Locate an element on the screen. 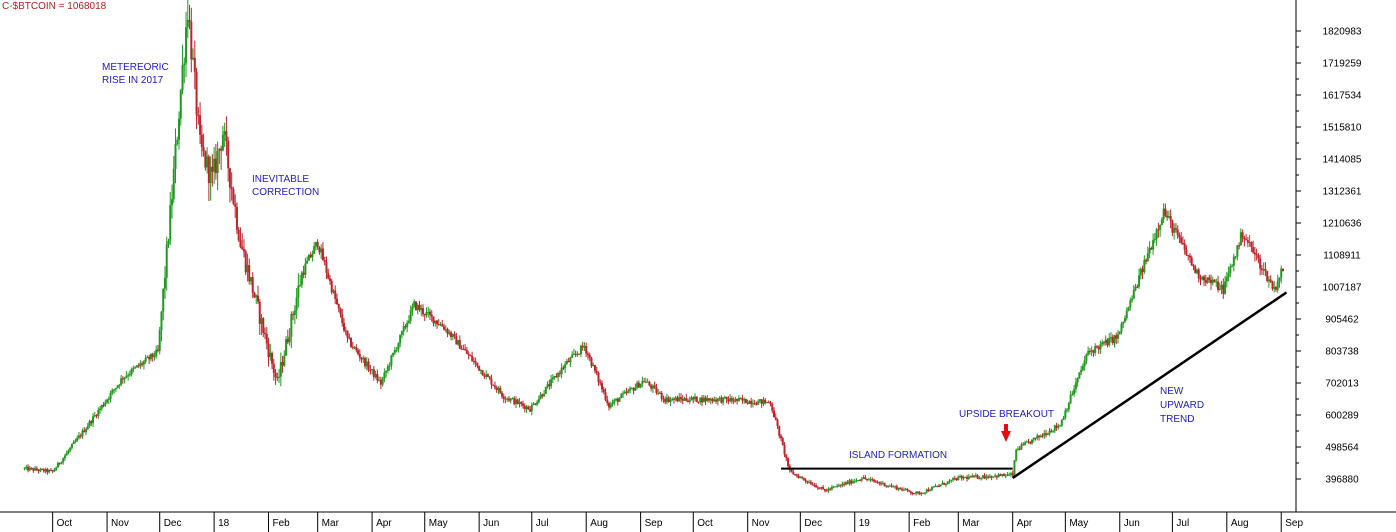  x-tick-label: Feb is located at coordinates (282, 523).